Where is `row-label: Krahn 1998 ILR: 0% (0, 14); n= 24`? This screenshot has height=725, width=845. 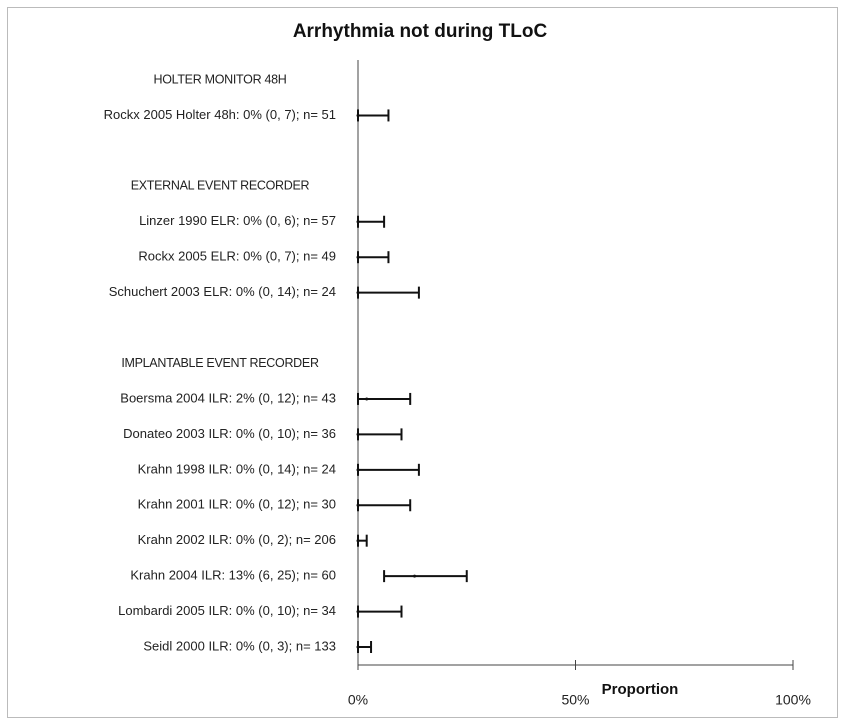 row-label: Krahn 1998 ILR: 0% (0, 14); n= 24 is located at coordinates (237, 468).